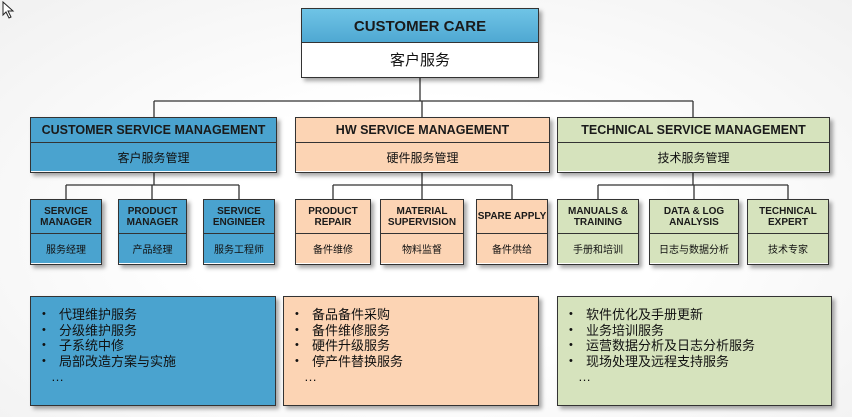 This screenshot has height=417, width=852. I want to click on list-item: 现场处理及远程支持服务, so click(698, 362).